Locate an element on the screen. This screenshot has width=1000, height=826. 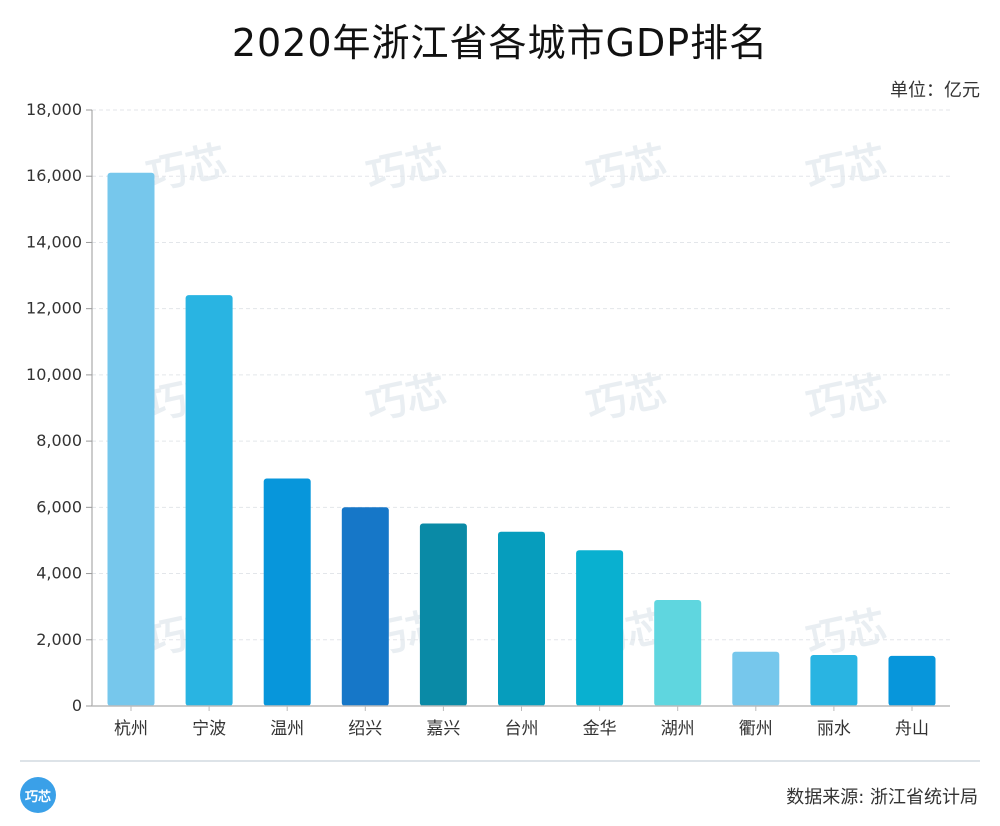
y-tick-label: 14,000 is located at coordinates (54, 241).